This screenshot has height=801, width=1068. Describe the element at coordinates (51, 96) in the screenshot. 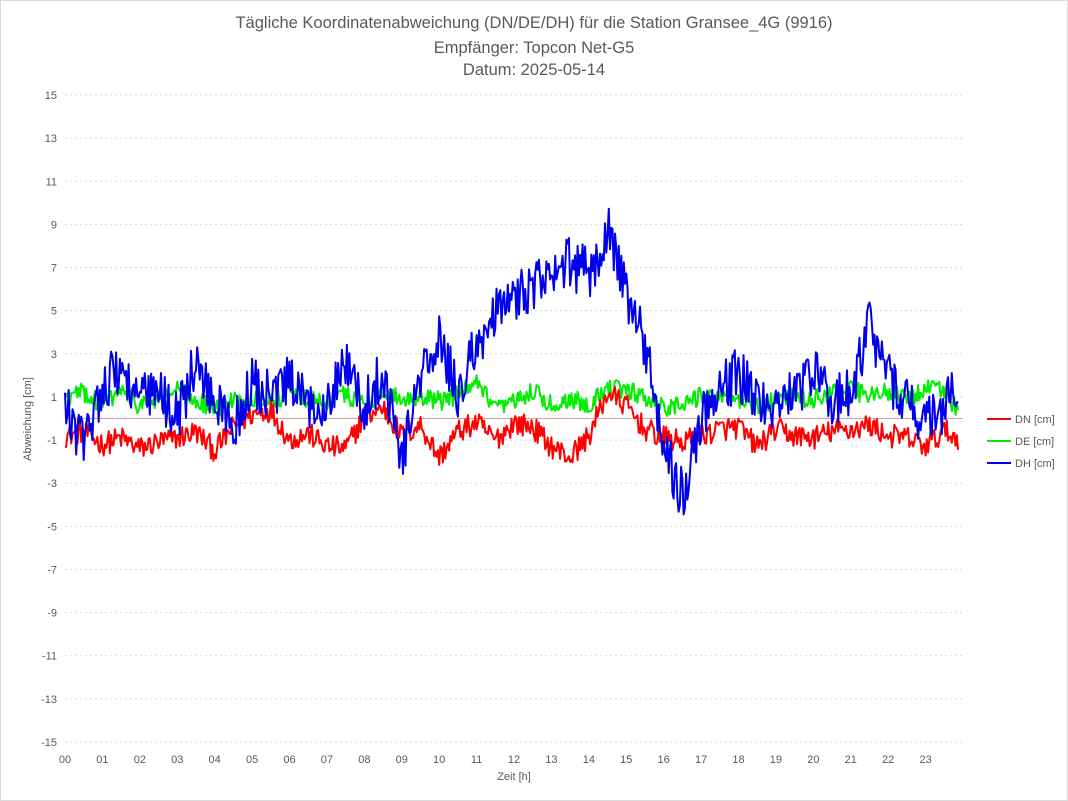

I see `y-tick-label: 15` at that location.